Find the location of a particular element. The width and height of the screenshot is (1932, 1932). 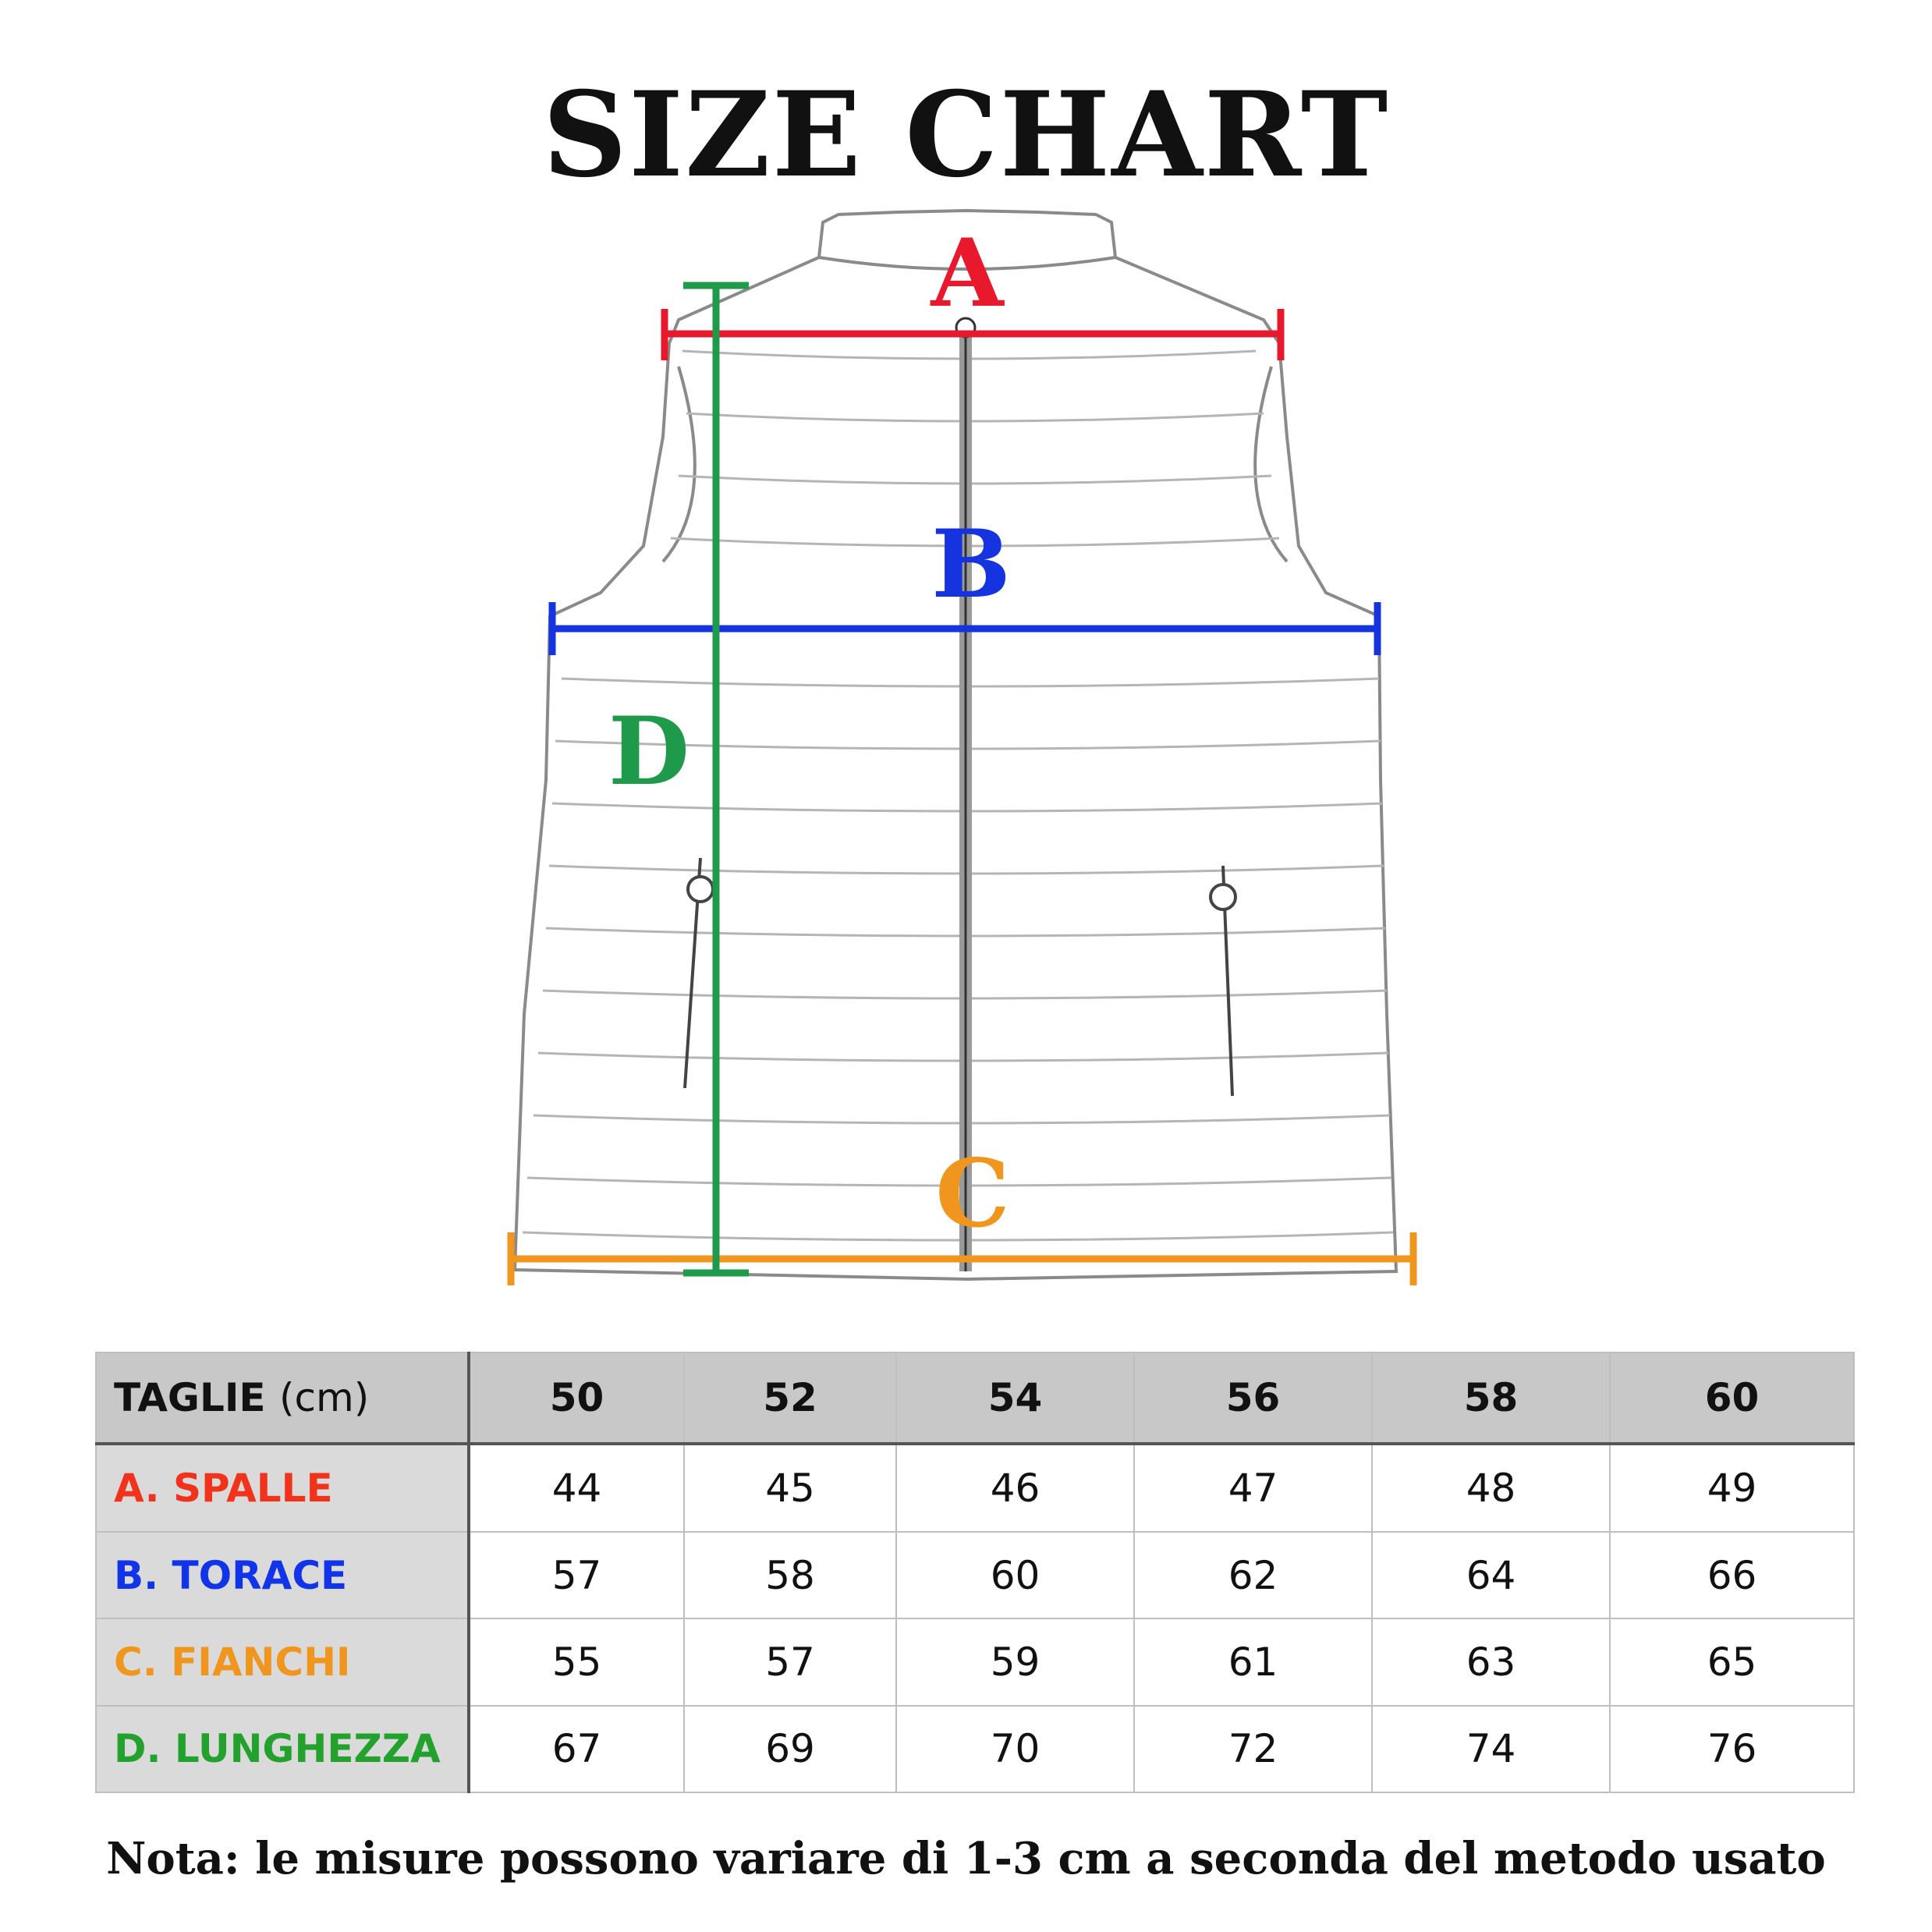

measure-line-c is located at coordinates (962, 1258).